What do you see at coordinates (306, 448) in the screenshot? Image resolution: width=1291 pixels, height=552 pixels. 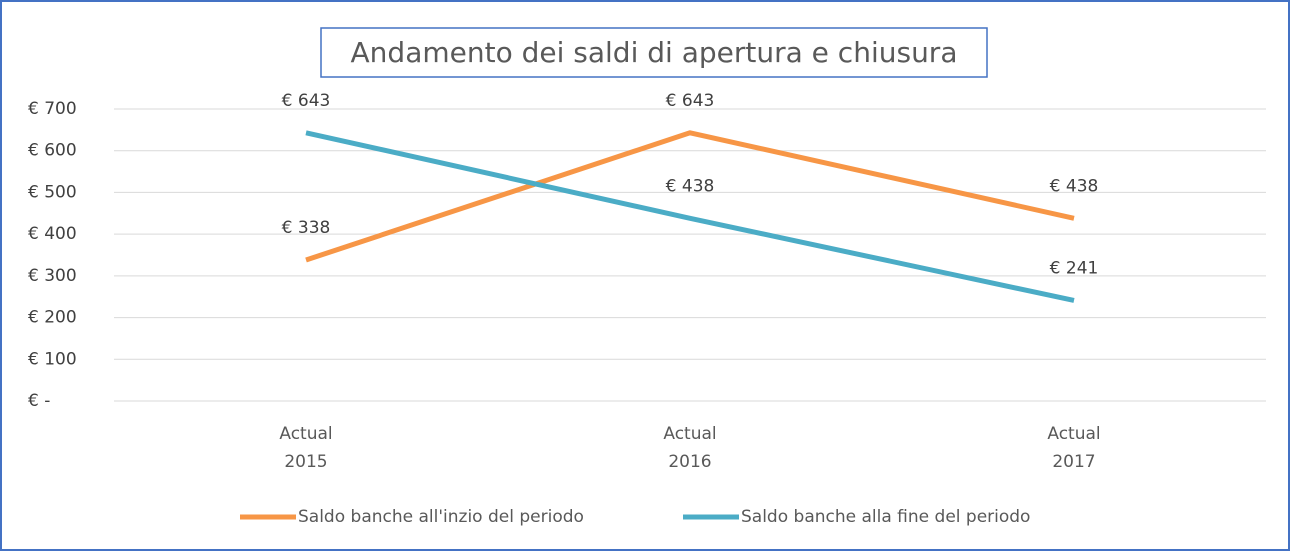 I see `x-tick-label: Actual 2015` at bounding box center [306, 448].